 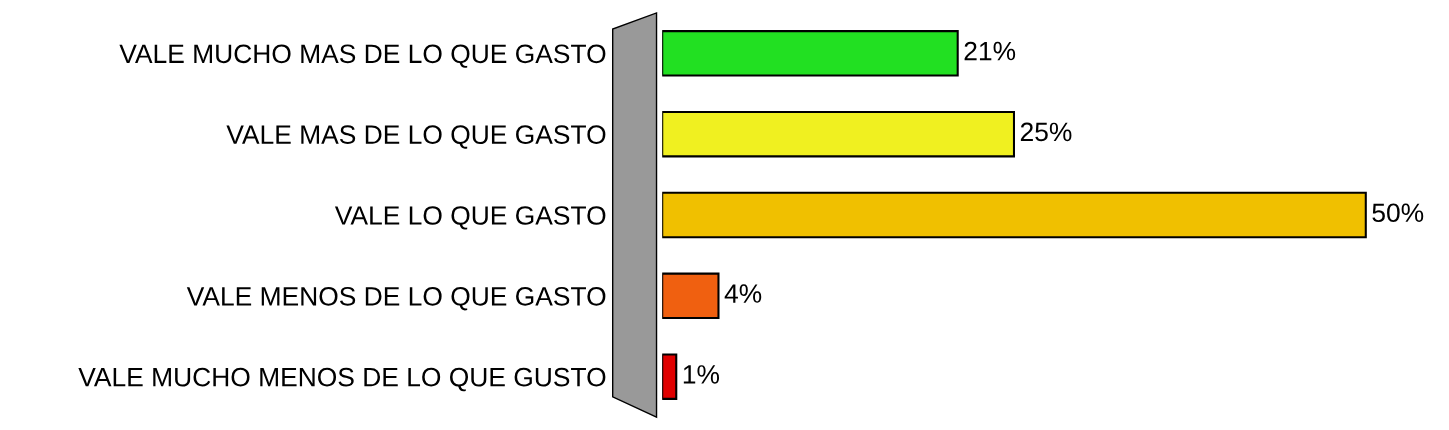 I want to click on data-label: 21%, so click(x=990, y=51).